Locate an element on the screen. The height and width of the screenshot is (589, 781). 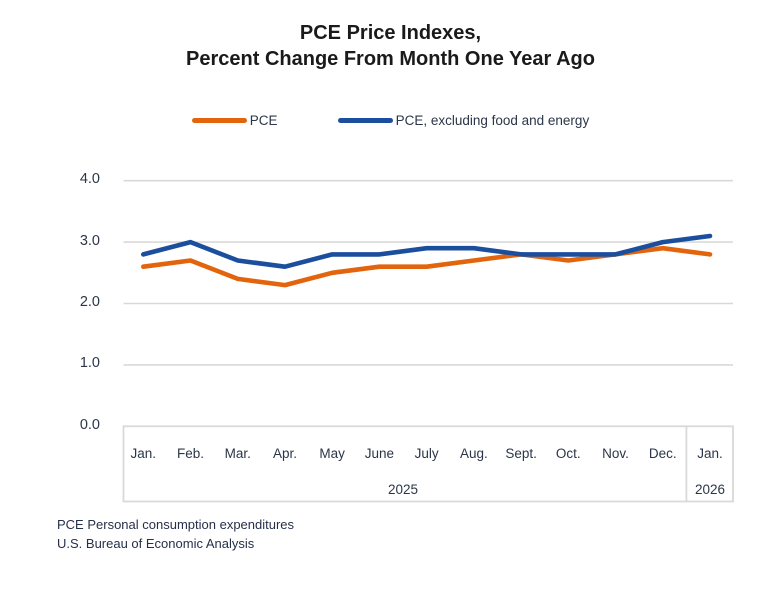
legend-item-pce: PCE is located at coordinates (234, 120).